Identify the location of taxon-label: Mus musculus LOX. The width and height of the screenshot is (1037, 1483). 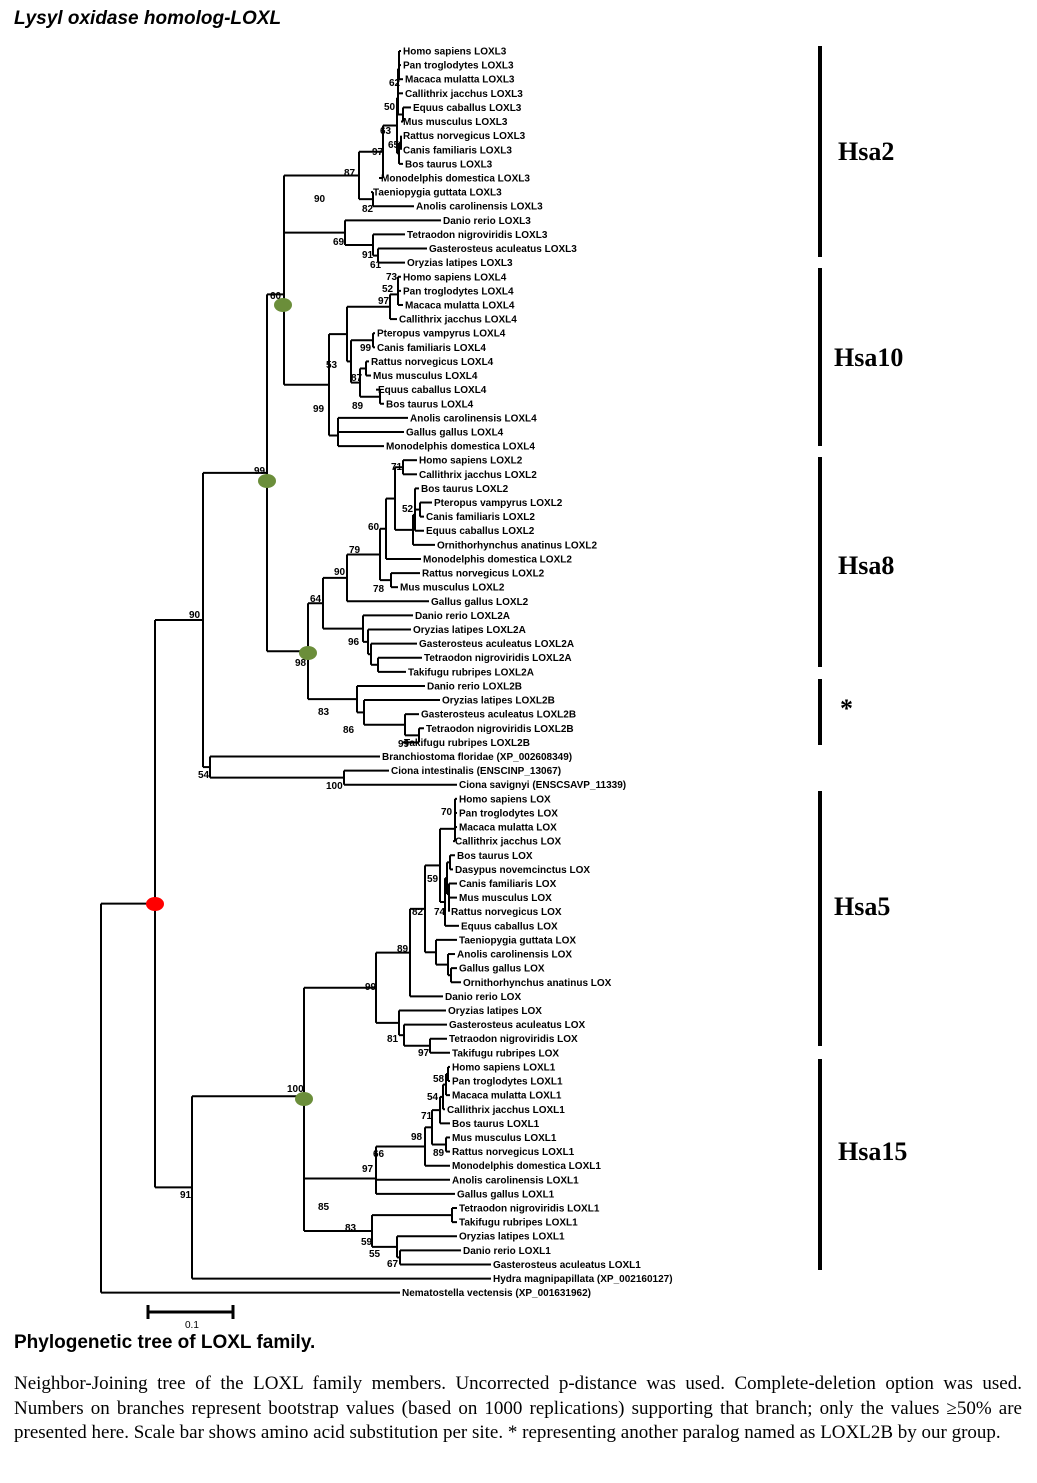
(505, 898).